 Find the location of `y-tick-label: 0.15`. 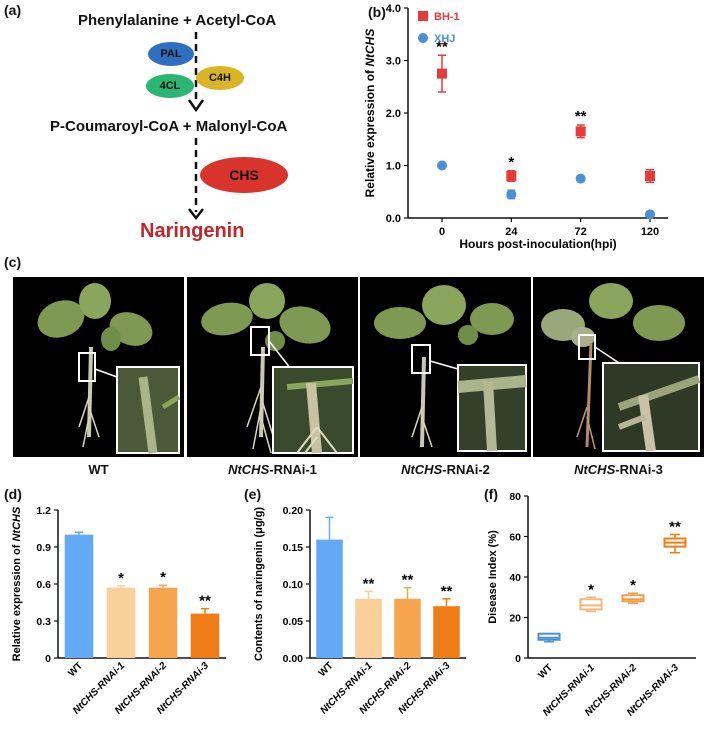

y-tick-label: 0.15 is located at coordinates (293, 548).